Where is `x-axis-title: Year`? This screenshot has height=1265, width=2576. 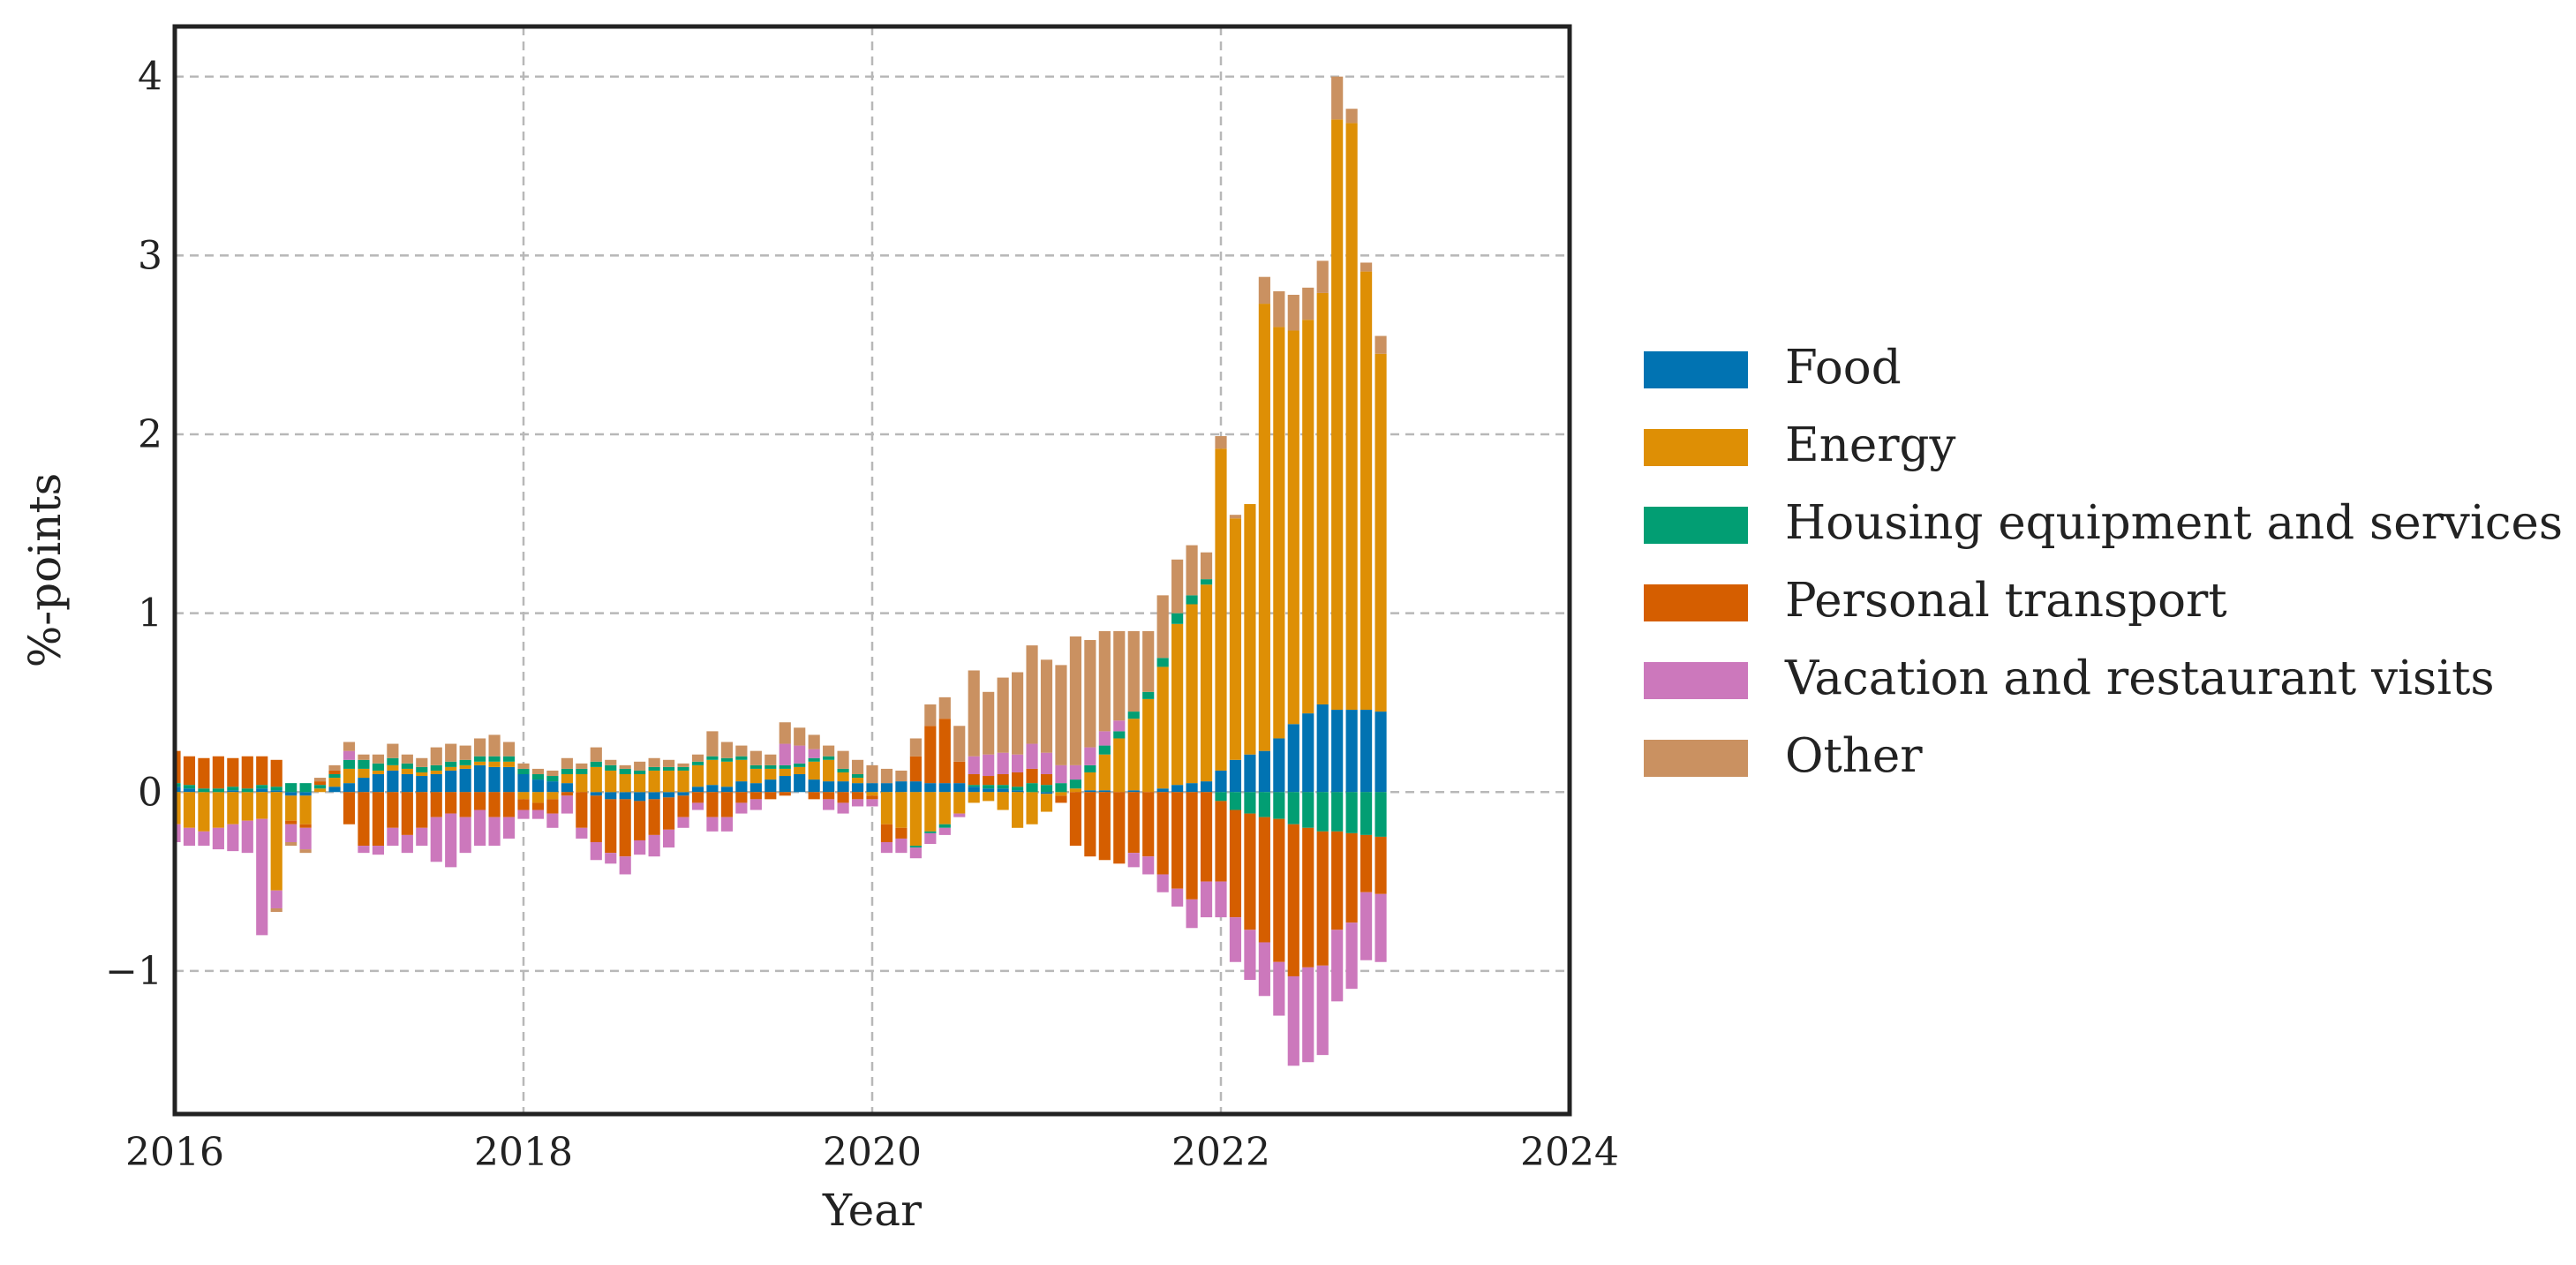
x-axis-title: Year is located at coordinates (872, 1210).